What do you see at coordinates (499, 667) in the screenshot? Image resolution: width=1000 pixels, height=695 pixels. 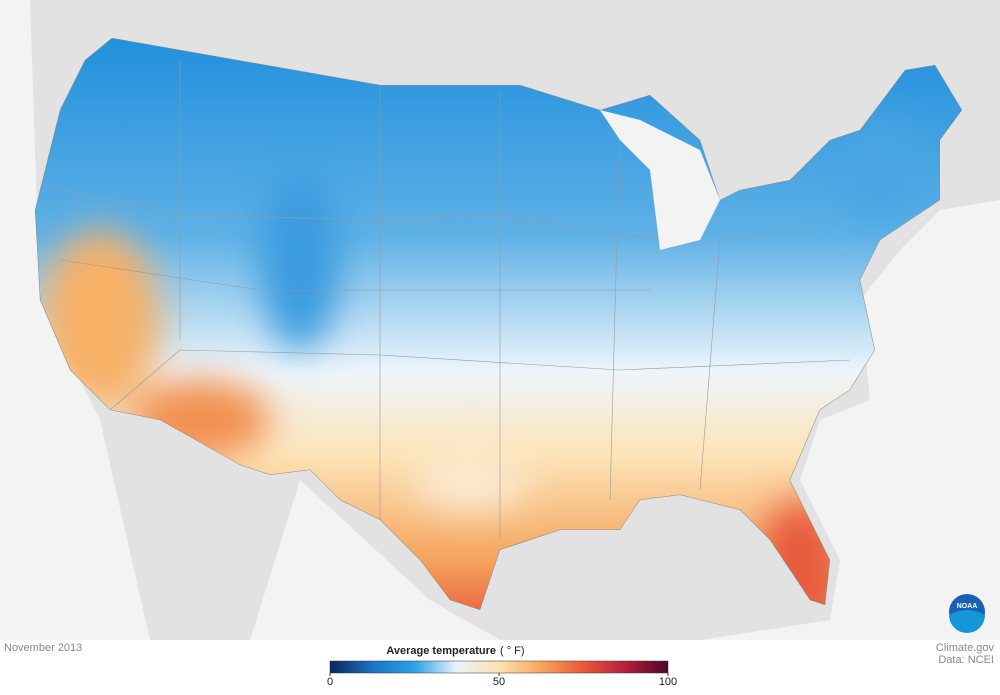 I see `color-bar` at bounding box center [499, 667].